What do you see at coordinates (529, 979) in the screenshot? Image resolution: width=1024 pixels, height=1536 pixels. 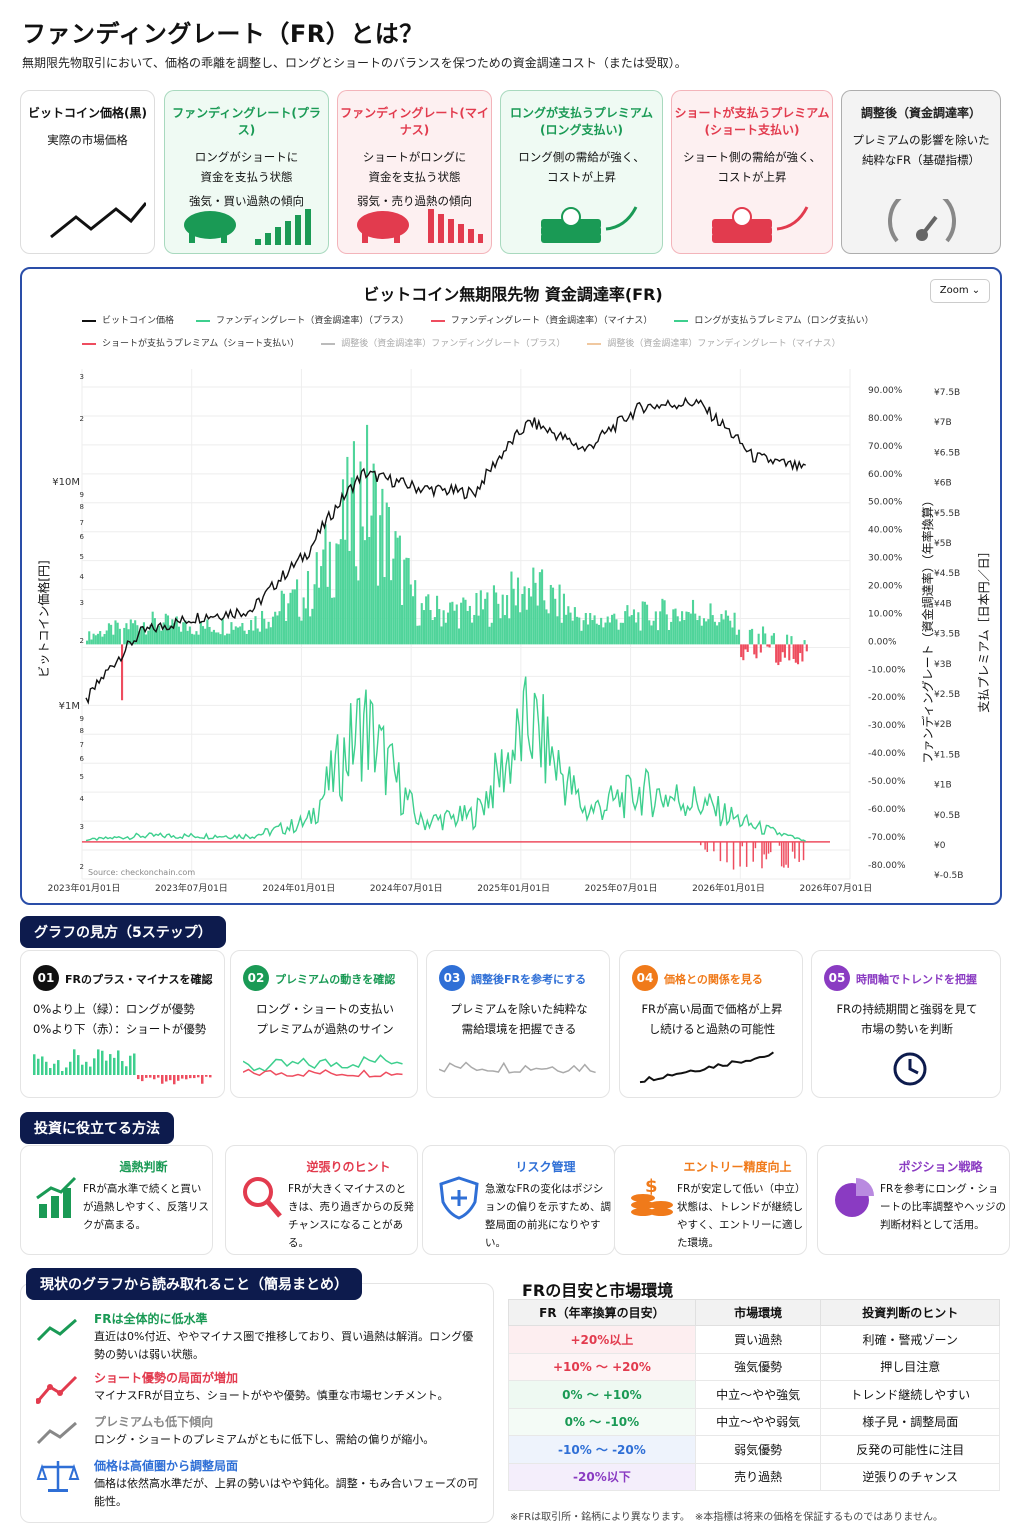 I see `step-title: 調整後FRを参考にする` at bounding box center [529, 979].